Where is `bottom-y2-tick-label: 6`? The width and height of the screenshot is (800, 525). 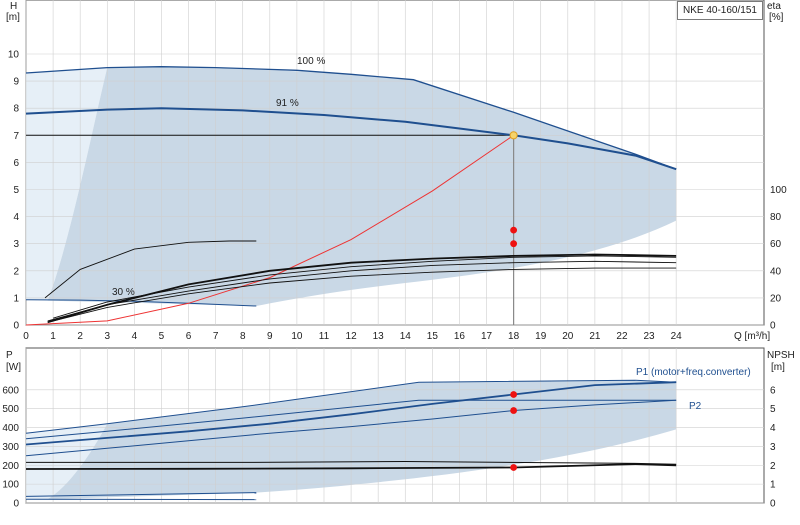
bottom-y2-tick-label: 6 is located at coordinates (773, 390).